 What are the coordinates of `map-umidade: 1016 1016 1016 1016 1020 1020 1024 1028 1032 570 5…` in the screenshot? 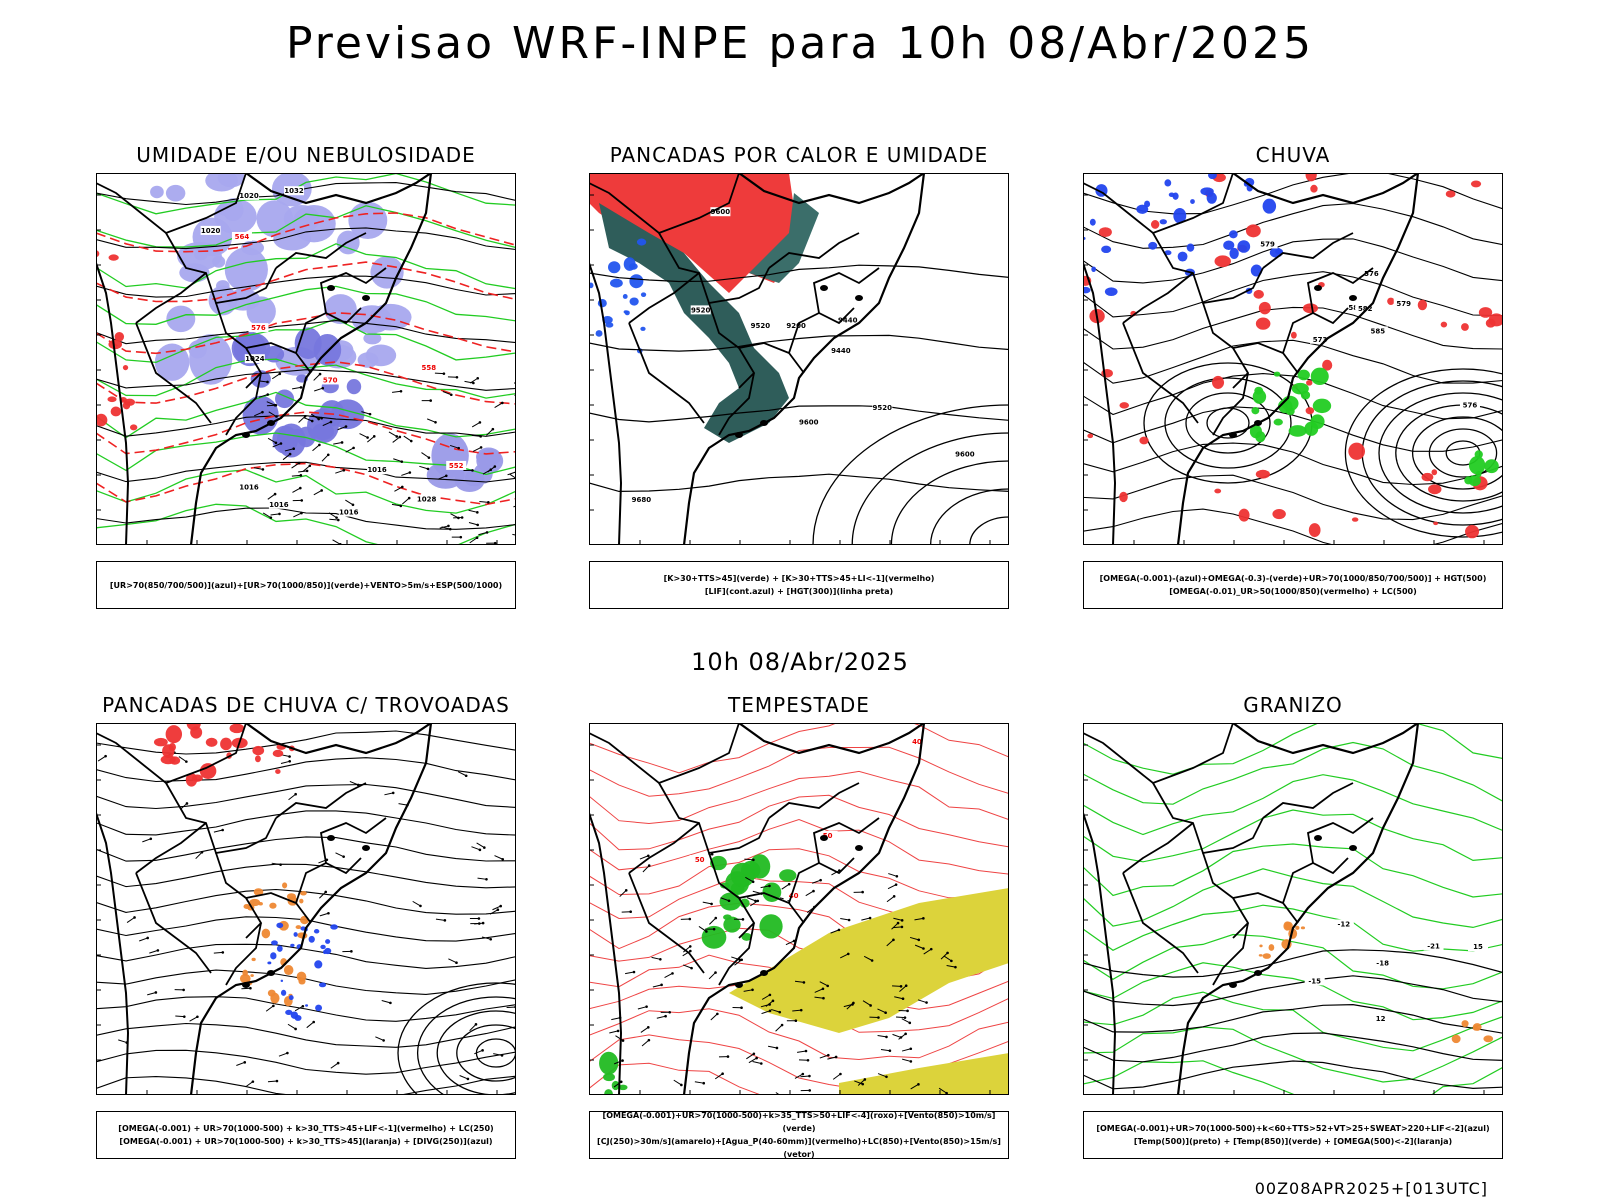 It's located at (306, 359).